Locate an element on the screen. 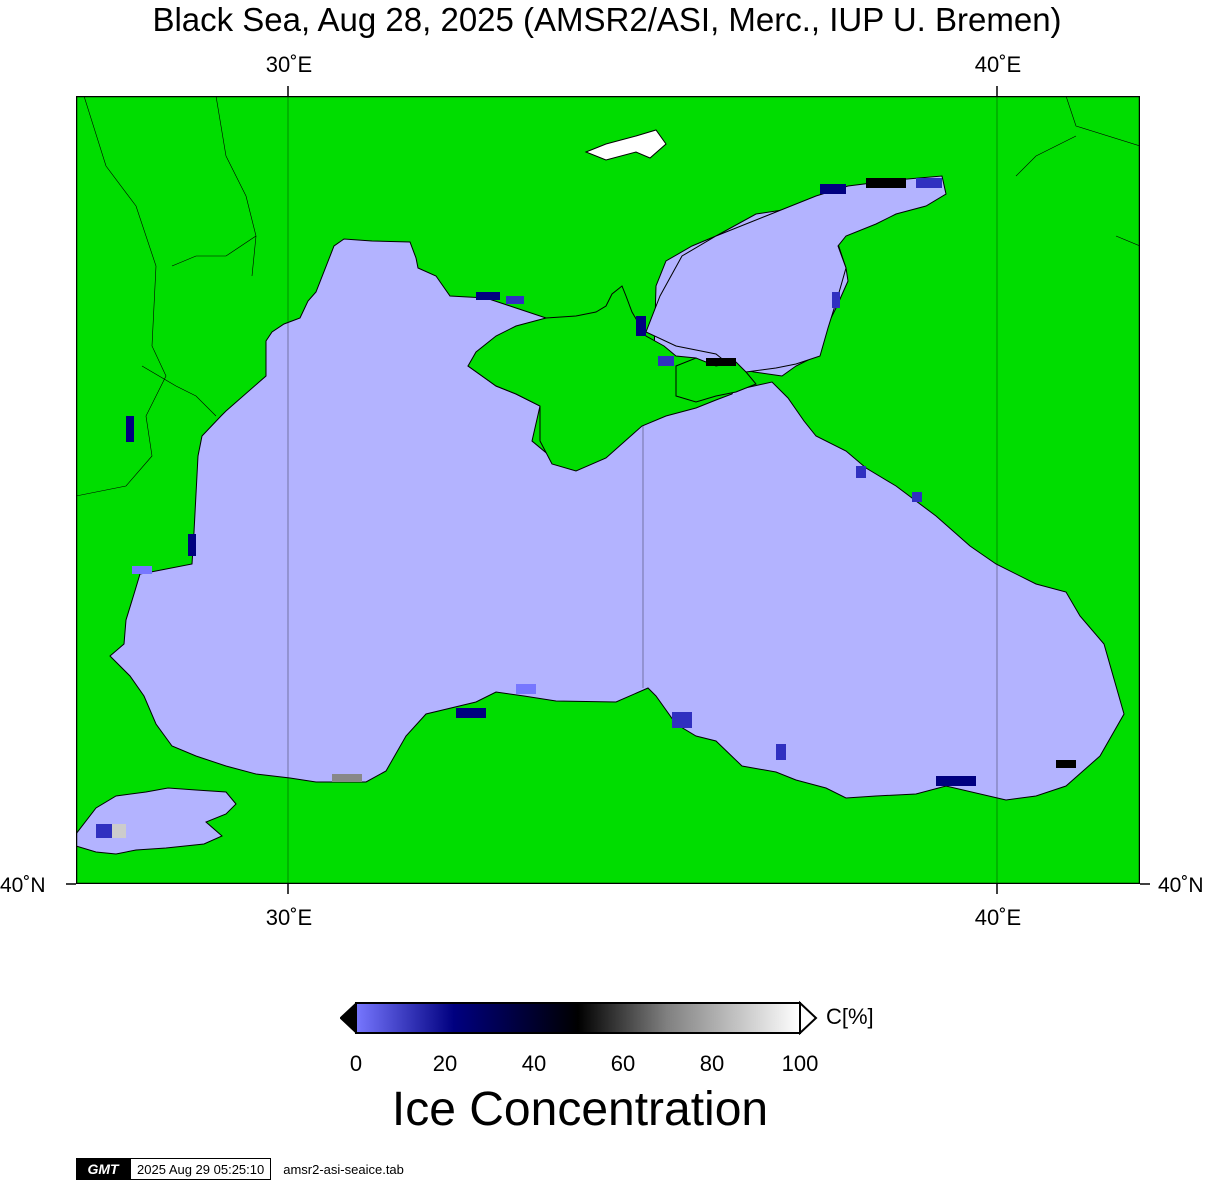 This screenshot has width=1214, height=1181. colorbar-label-80: 80 is located at coordinates (712, 1063).